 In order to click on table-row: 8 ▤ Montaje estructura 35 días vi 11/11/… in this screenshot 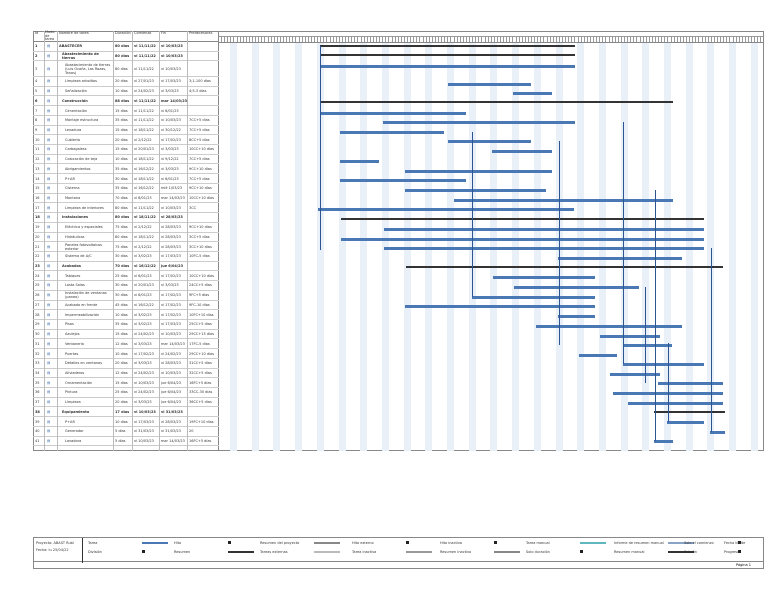, I will do `click(126, 121)`.